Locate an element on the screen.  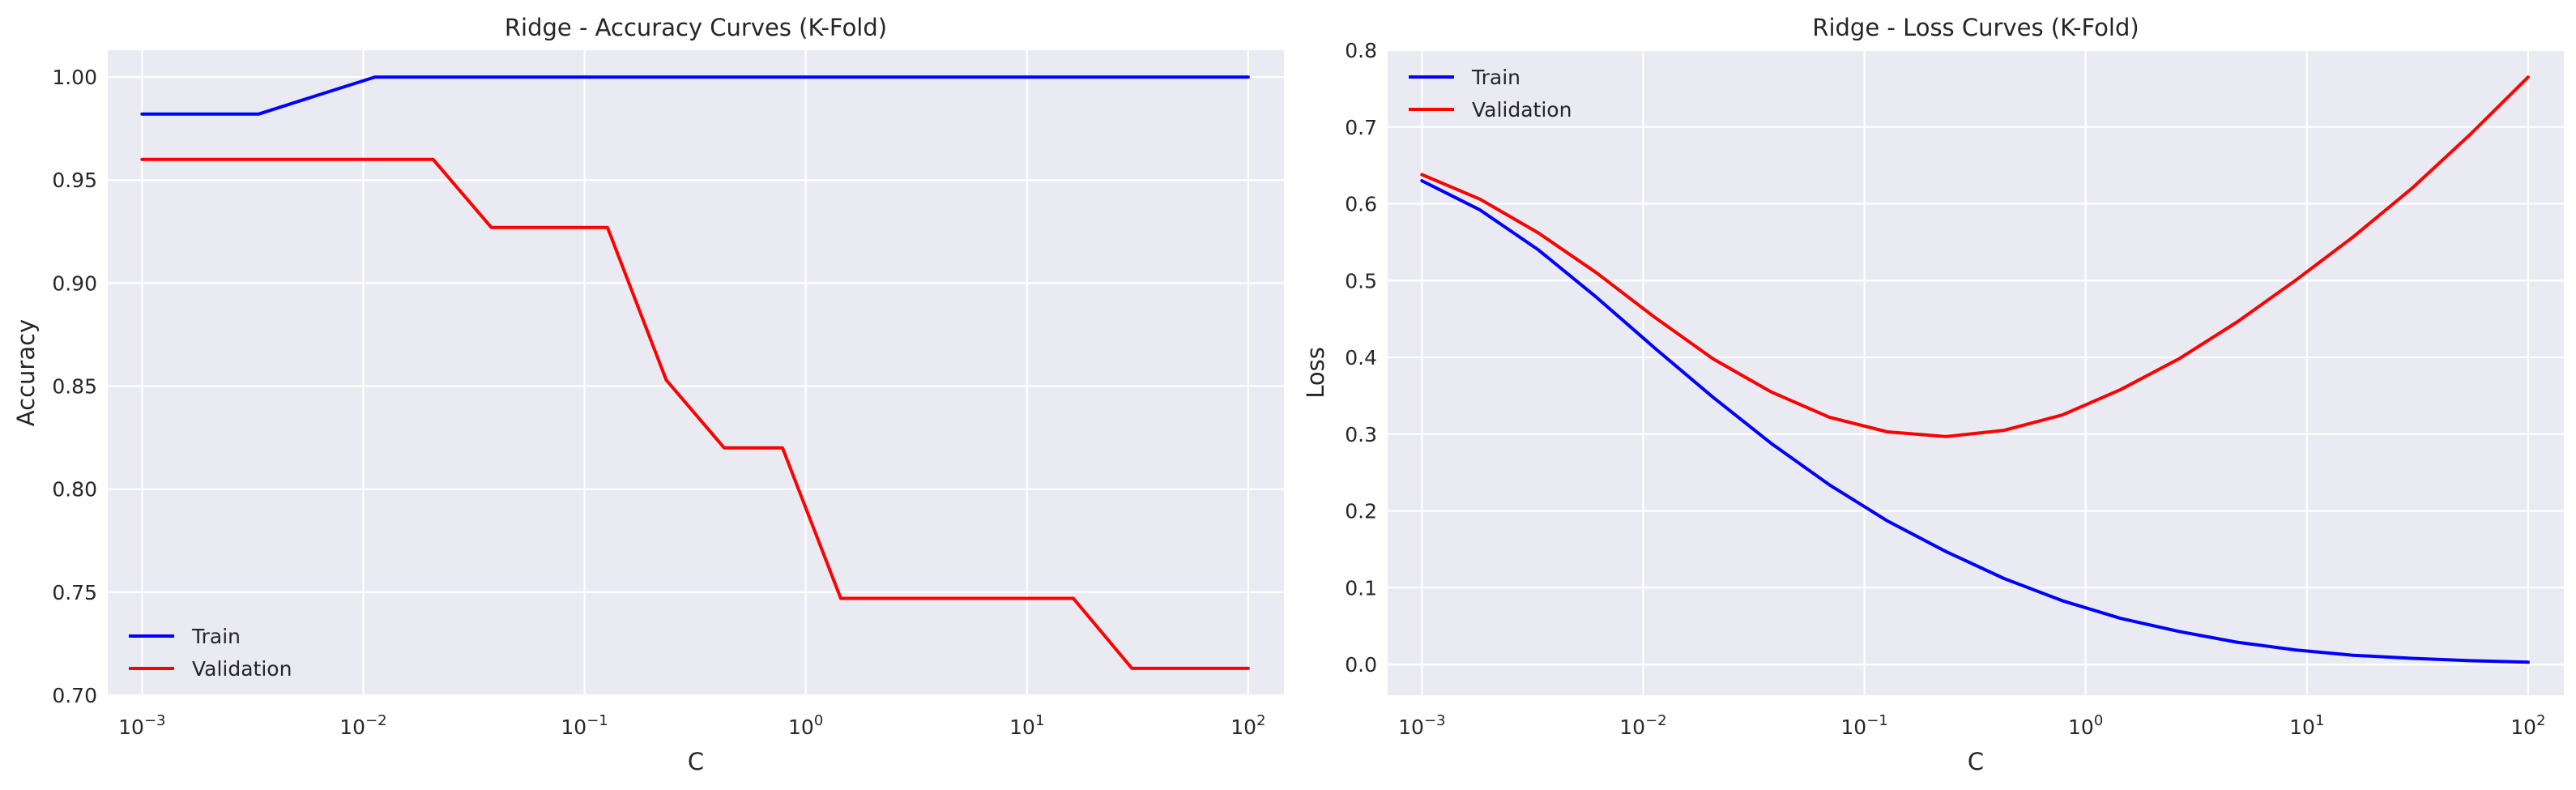
loss-x-tick-label: 10¹ is located at coordinates (2306, 725).